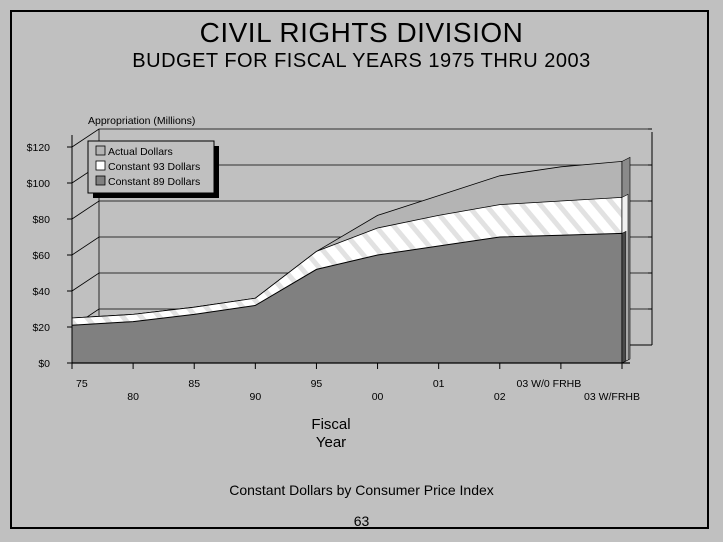  Describe the element at coordinates (549, 384) in the screenshot. I see `x-tick-label: 03 W/0 FRHB` at that location.